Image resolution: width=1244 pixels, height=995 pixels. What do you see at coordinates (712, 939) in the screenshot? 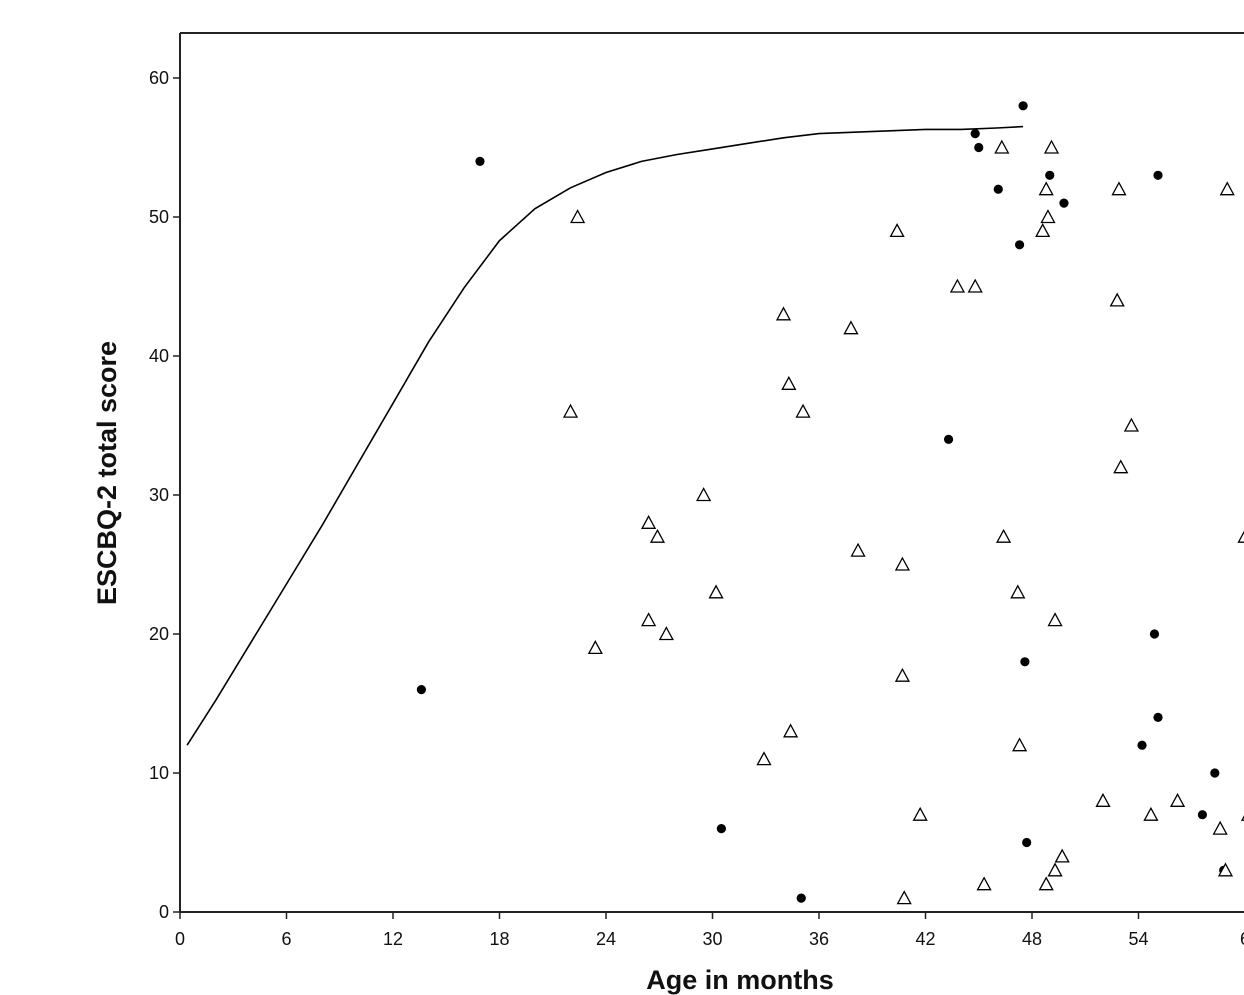
I see `x-tick-label: 30` at bounding box center [712, 939].